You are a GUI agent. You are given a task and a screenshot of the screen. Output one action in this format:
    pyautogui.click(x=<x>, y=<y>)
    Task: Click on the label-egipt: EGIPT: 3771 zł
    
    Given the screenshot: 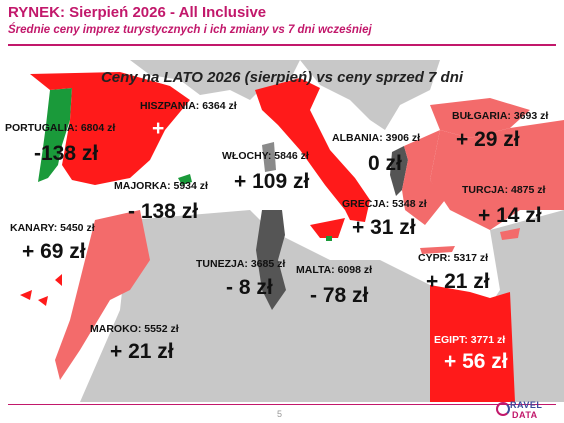 What is the action you would take?
    pyautogui.click(x=470, y=340)
    